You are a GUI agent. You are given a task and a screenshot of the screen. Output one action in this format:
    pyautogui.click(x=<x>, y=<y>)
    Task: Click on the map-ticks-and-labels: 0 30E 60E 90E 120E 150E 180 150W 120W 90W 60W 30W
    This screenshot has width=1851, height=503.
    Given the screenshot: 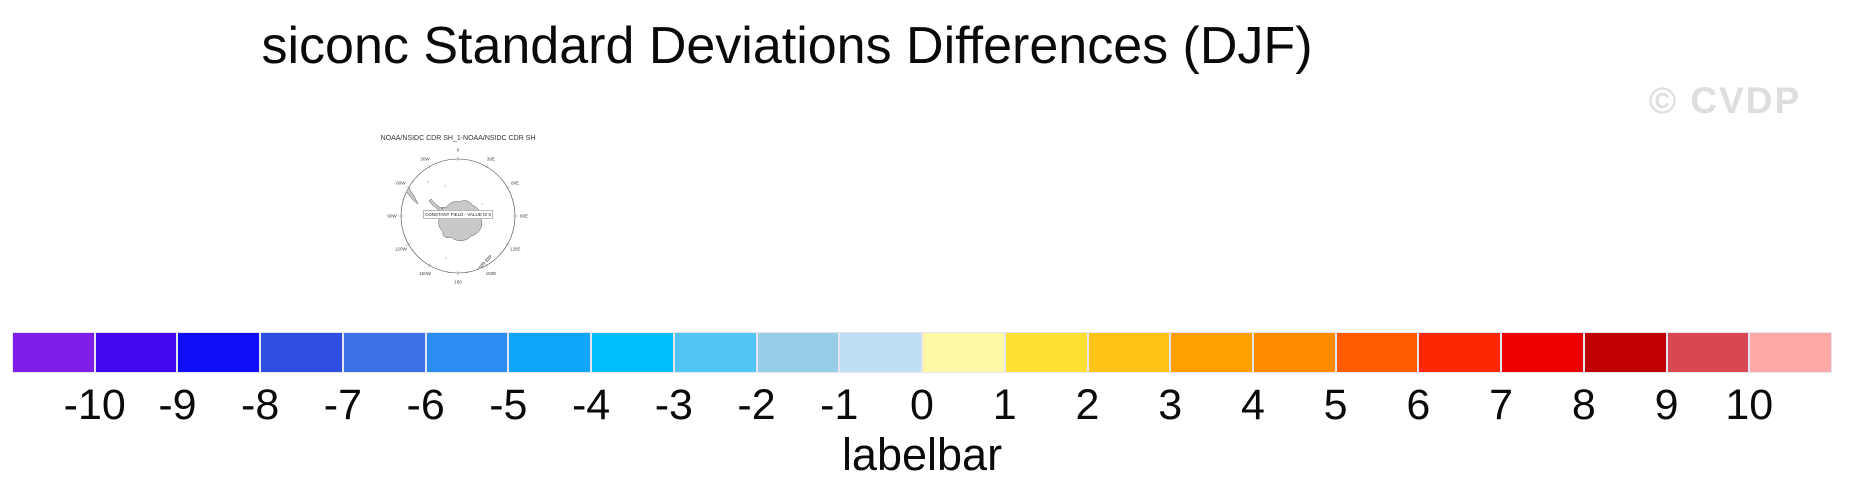 What is the action you would take?
    pyautogui.click(x=457, y=216)
    